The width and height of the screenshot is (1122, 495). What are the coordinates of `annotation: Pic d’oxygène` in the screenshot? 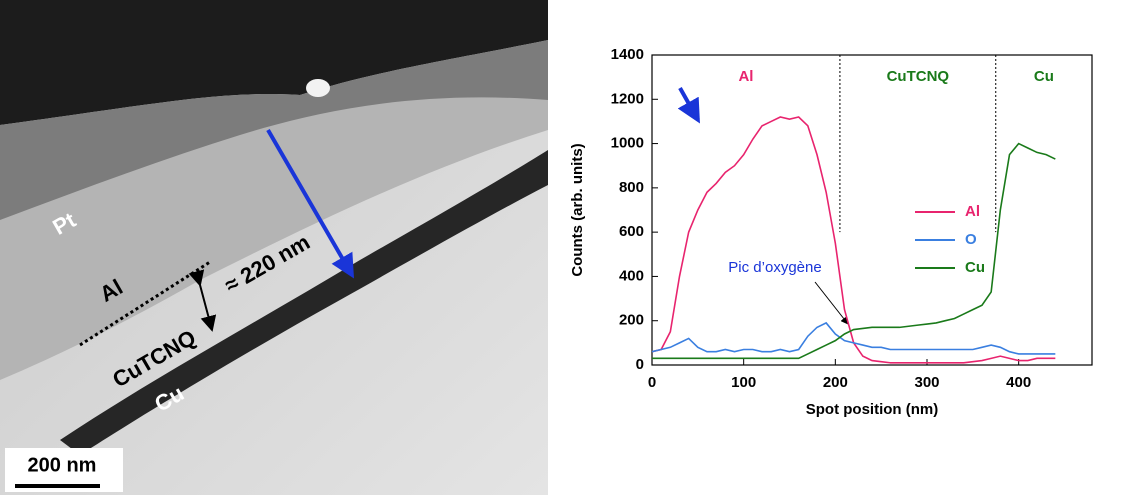 It's located at (774, 267).